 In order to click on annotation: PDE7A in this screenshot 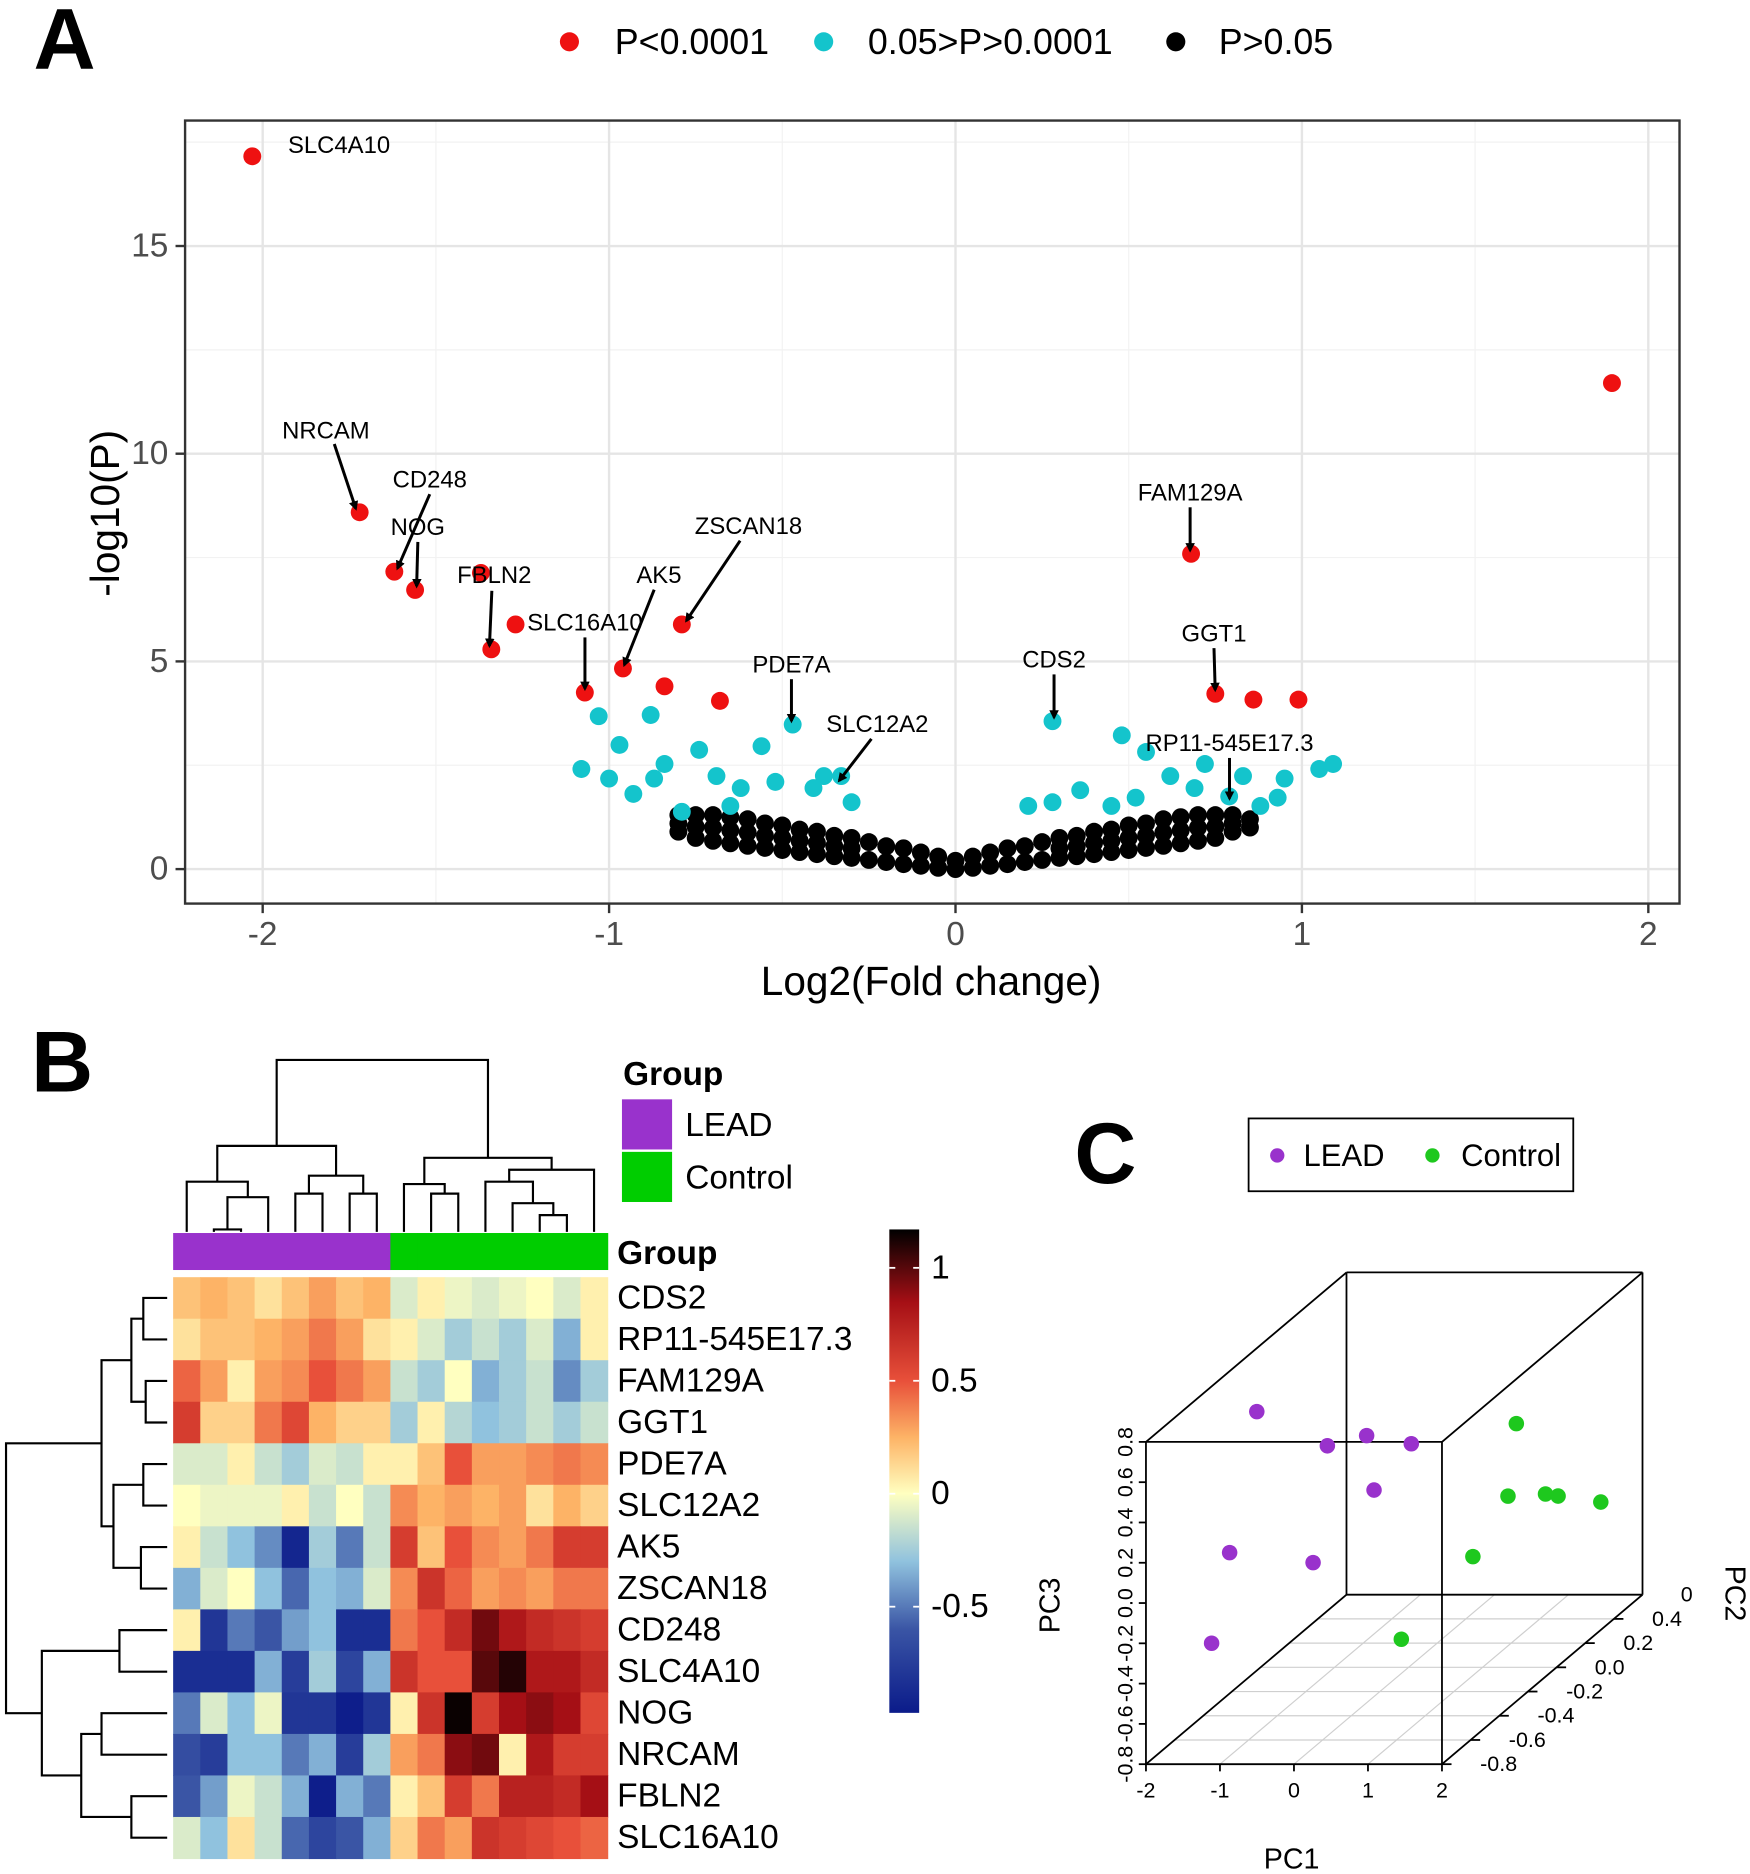, I will do `click(791, 664)`.